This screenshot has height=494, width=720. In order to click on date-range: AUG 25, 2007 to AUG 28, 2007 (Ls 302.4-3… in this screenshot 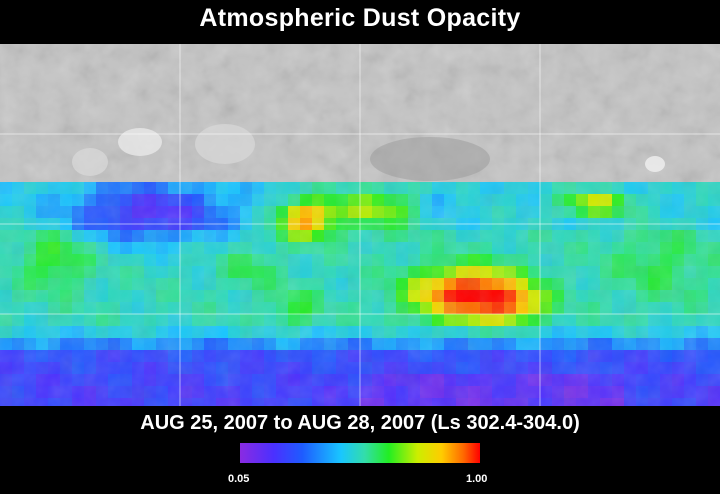, I will do `click(360, 423)`.